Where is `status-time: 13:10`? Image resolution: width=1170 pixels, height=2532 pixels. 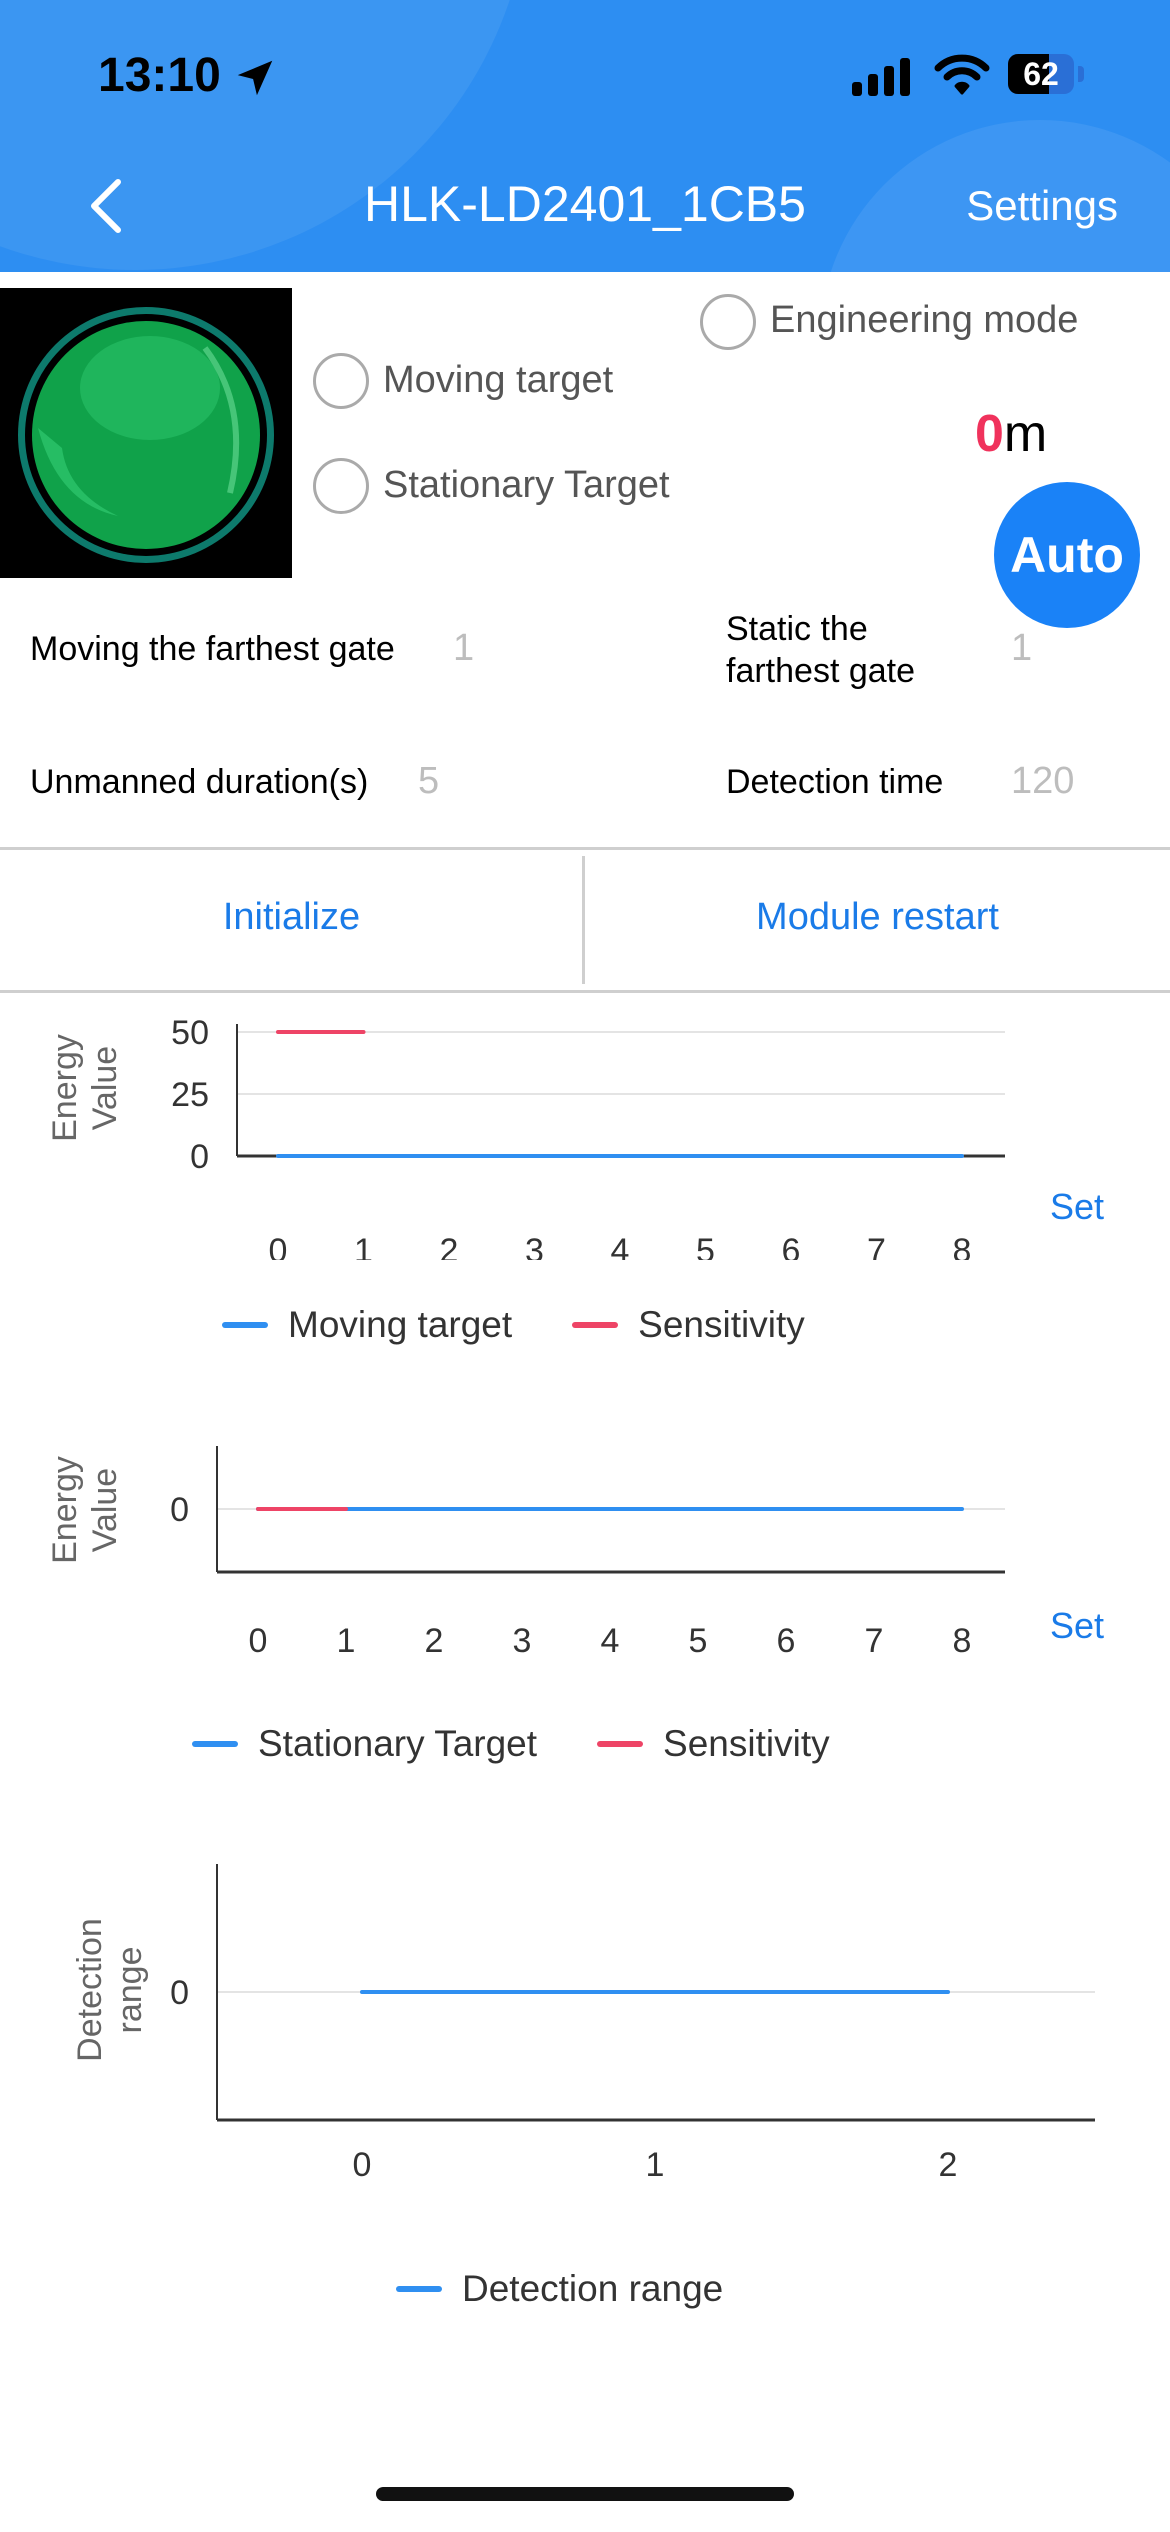 status-time: 13:10 is located at coordinates (159, 75).